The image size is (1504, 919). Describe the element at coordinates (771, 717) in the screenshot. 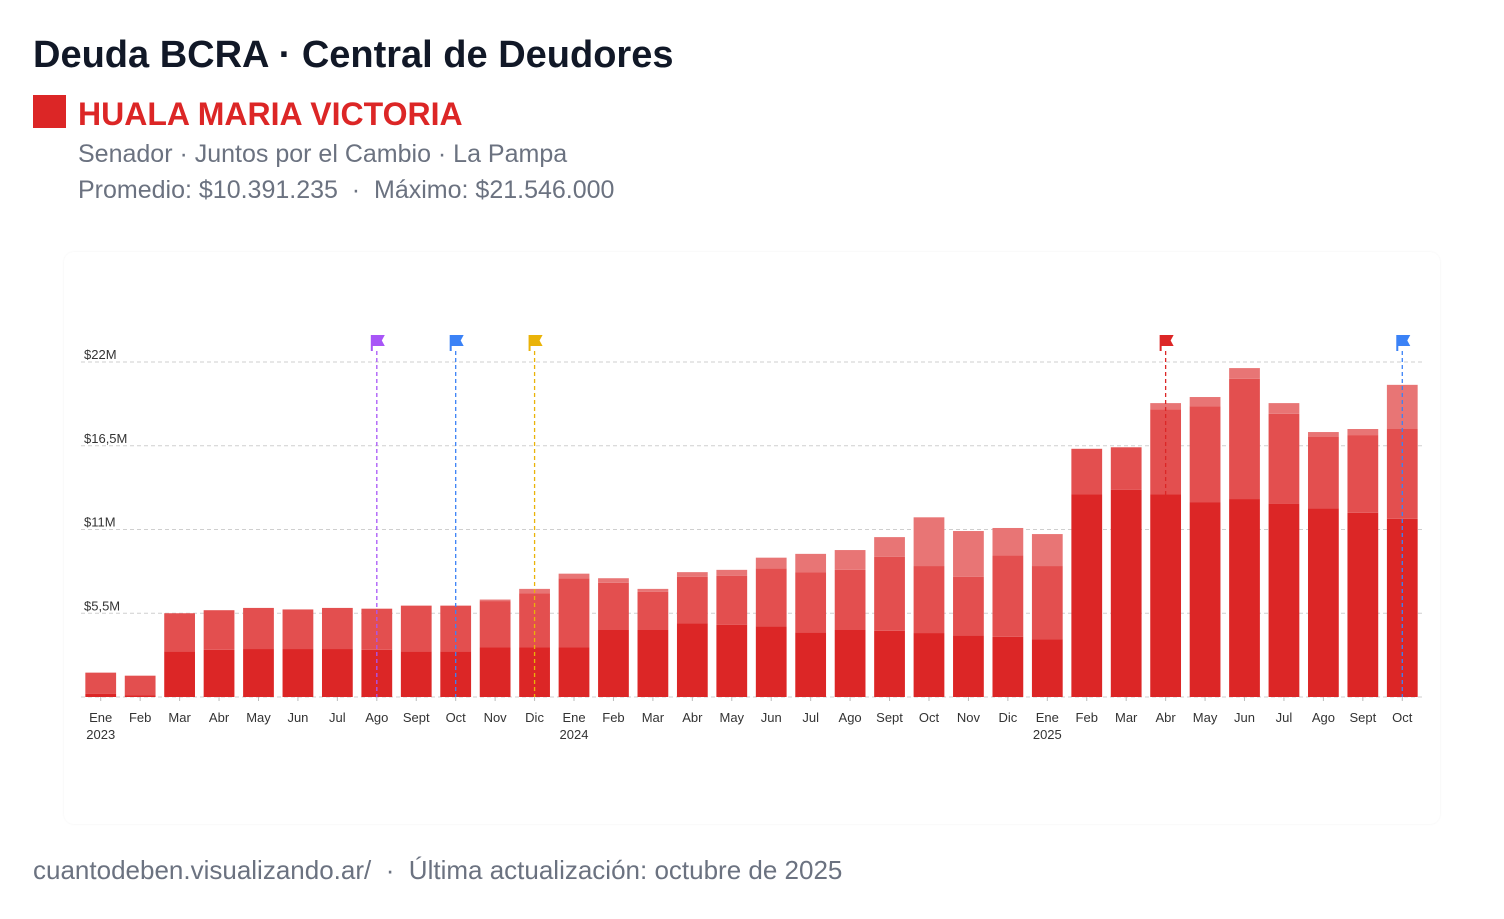

I see `x-tick-label: Jun` at that location.